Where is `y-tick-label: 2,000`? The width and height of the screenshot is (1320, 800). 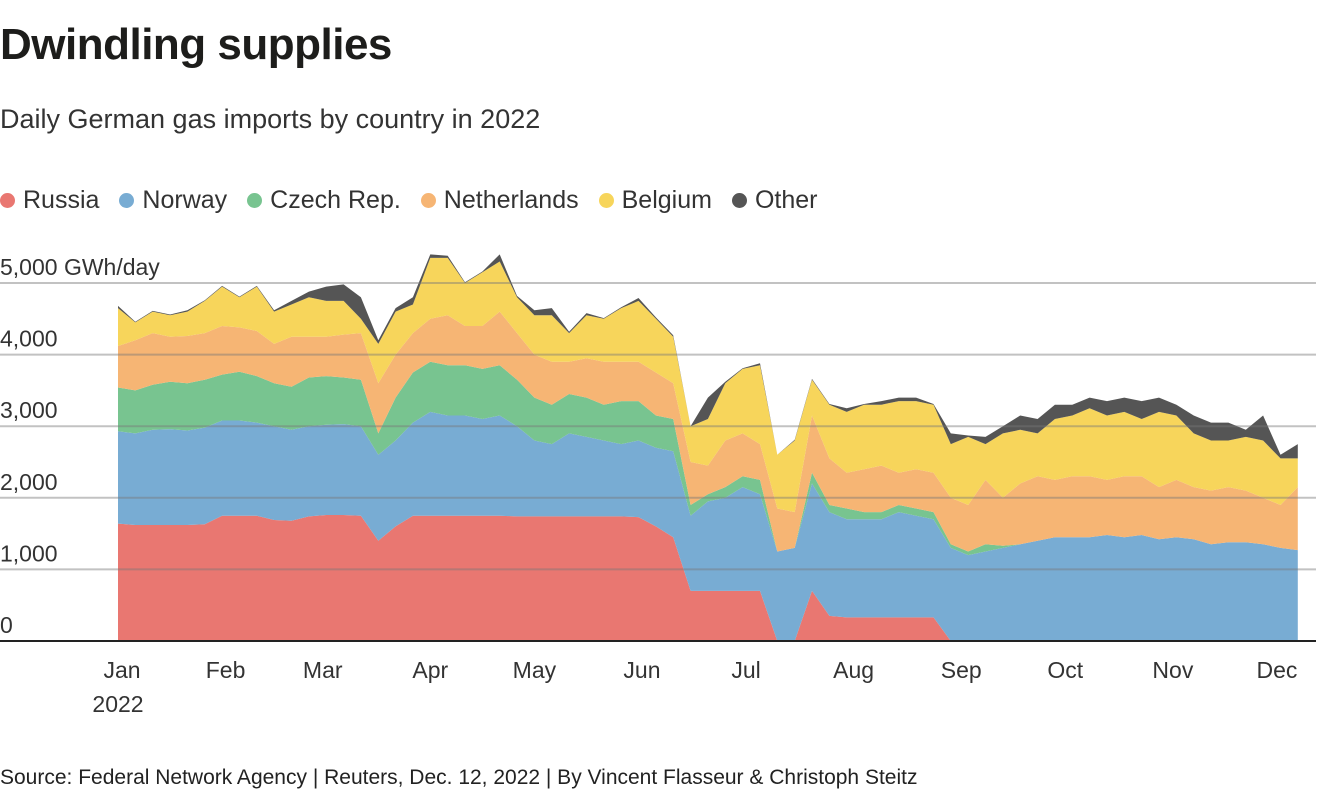 y-tick-label: 2,000 is located at coordinates (29, 482).